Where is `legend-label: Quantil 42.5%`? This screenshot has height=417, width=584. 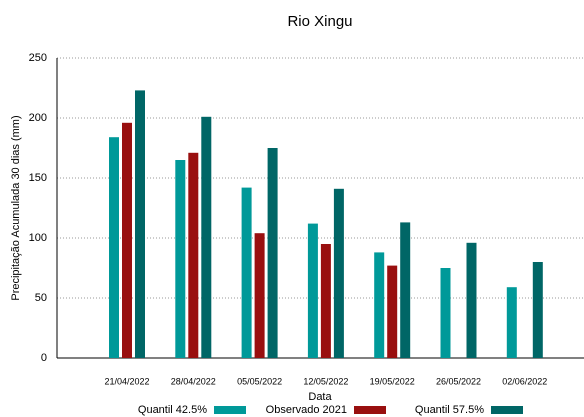 legend-label: Quantil 42.5% is located at coordinates (172, 410).